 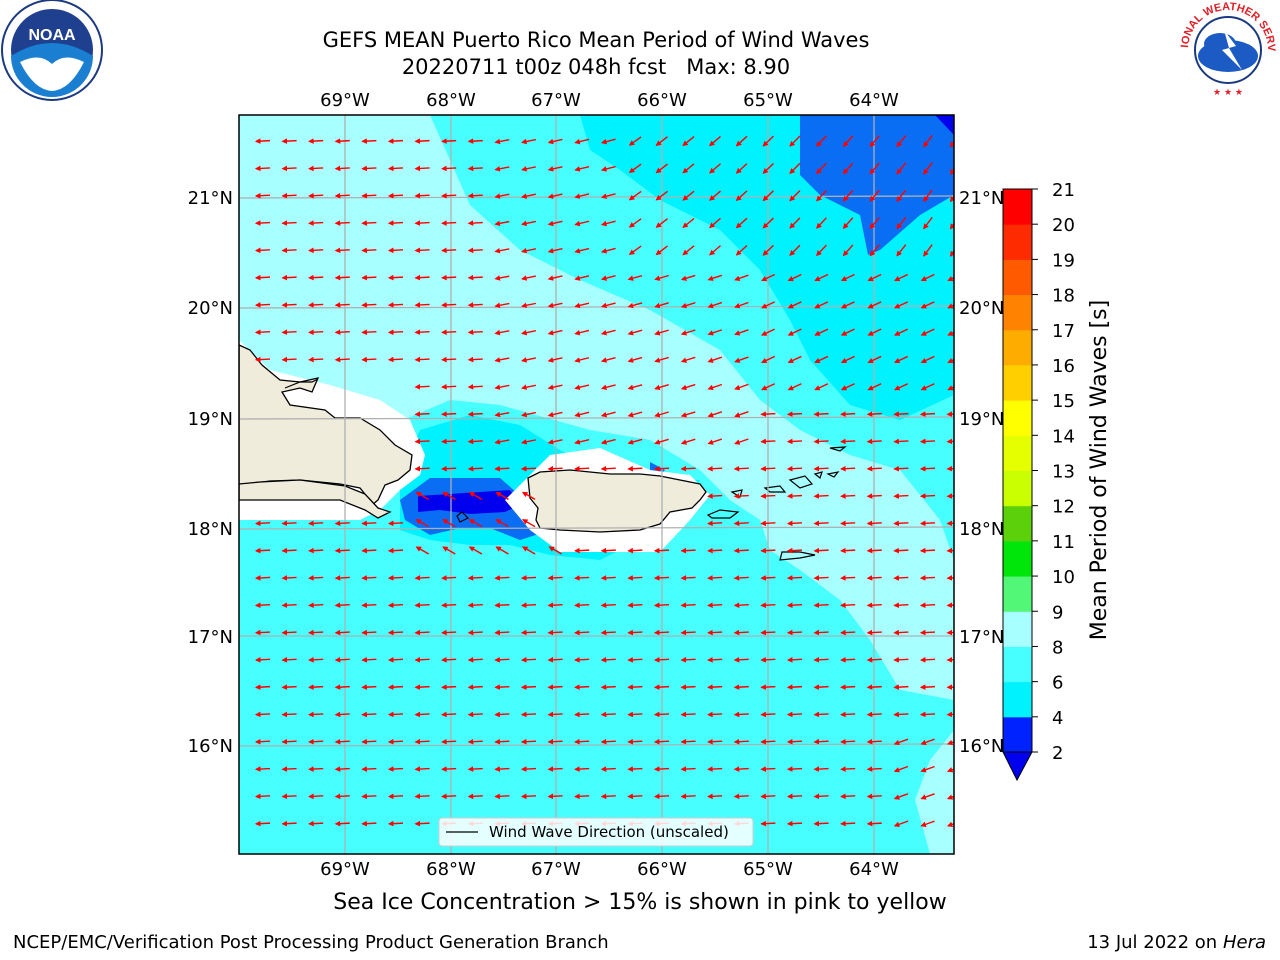 I want to click on colorbar-tick-label: 6, so click(x=1057, y=683).